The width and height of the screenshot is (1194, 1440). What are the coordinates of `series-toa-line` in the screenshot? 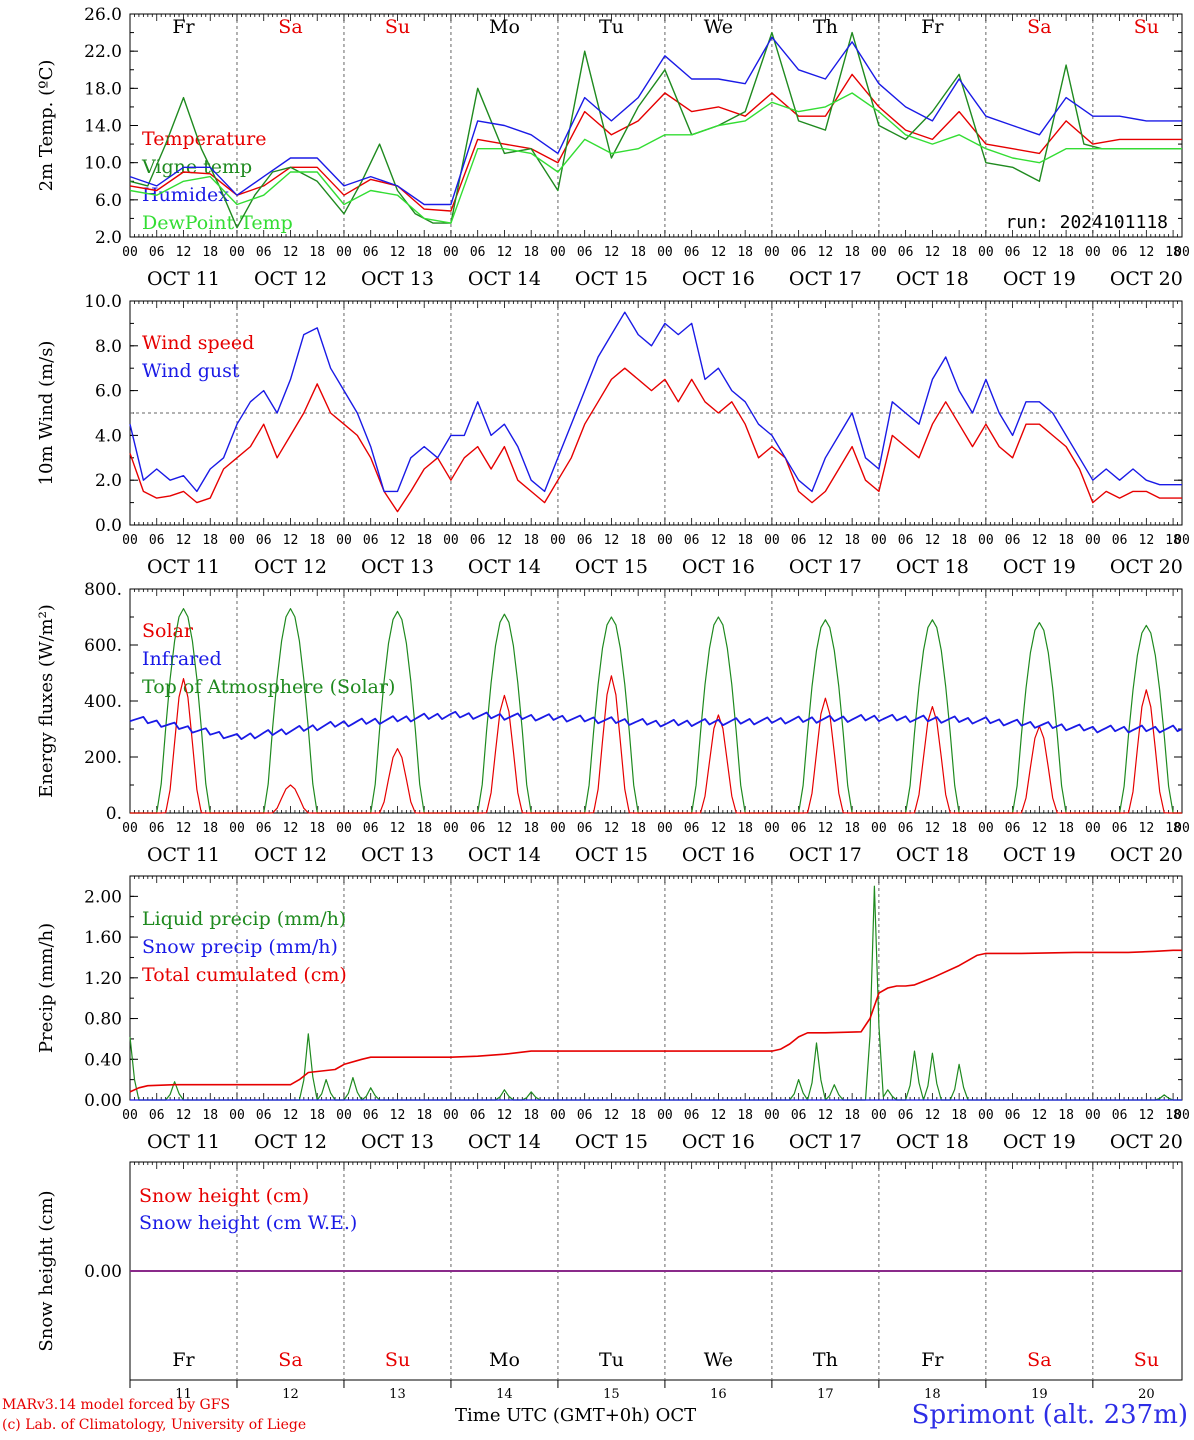 It's located at (656, 710).